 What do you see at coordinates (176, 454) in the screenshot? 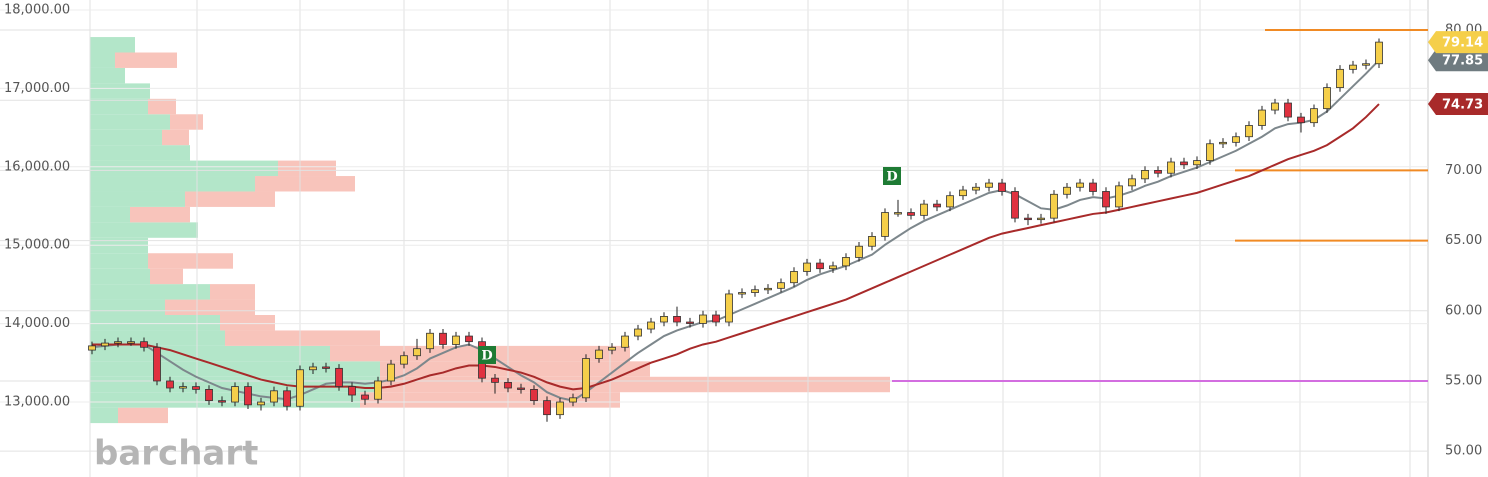
I see `watermark: barchart` at bounding box center [176, 454].